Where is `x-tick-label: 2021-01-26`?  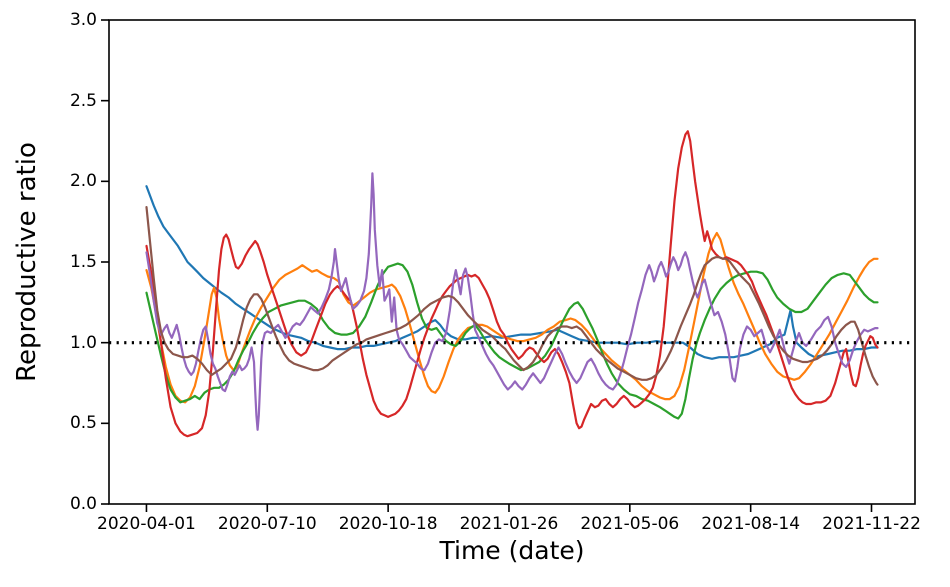 x-tick-label: 2021-01-26 is located at coordinates (509, 524).